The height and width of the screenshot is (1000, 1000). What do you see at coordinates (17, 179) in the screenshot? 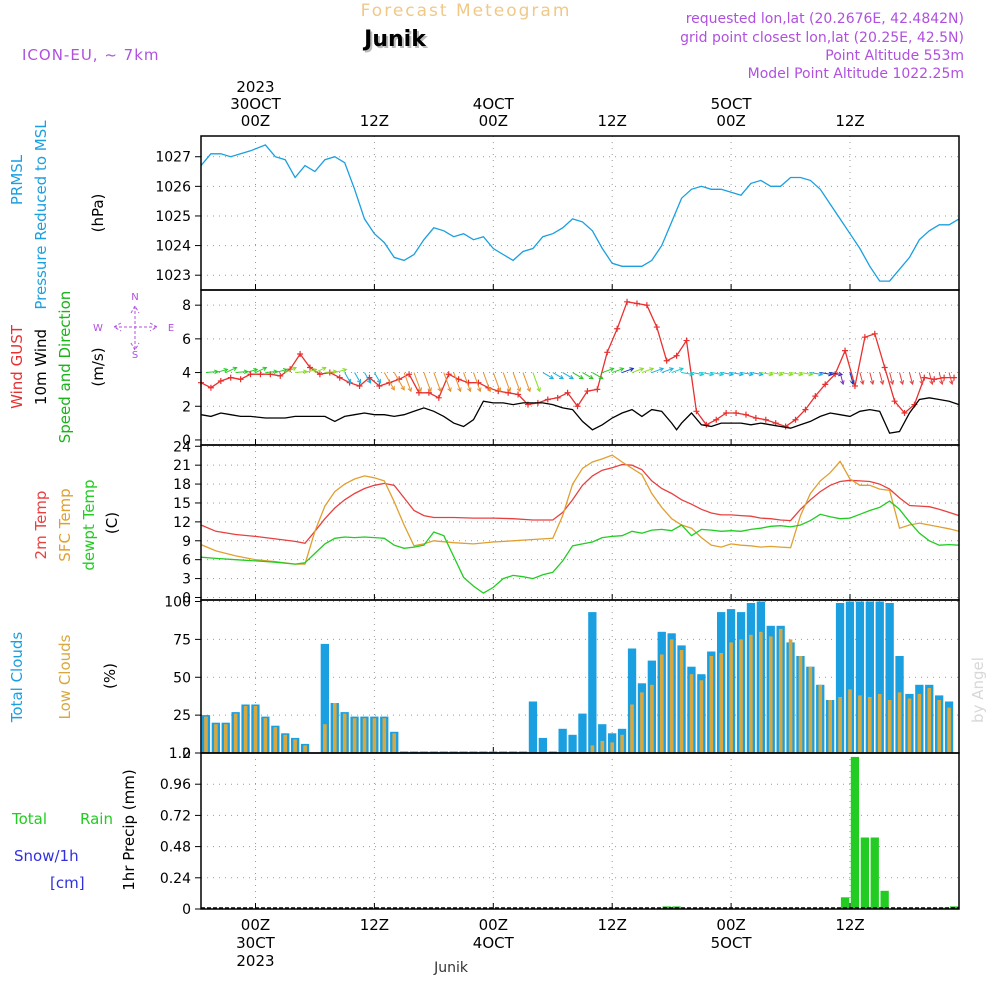
I see `label-prmsl: PRMSL` at bounding box center [17, 179].